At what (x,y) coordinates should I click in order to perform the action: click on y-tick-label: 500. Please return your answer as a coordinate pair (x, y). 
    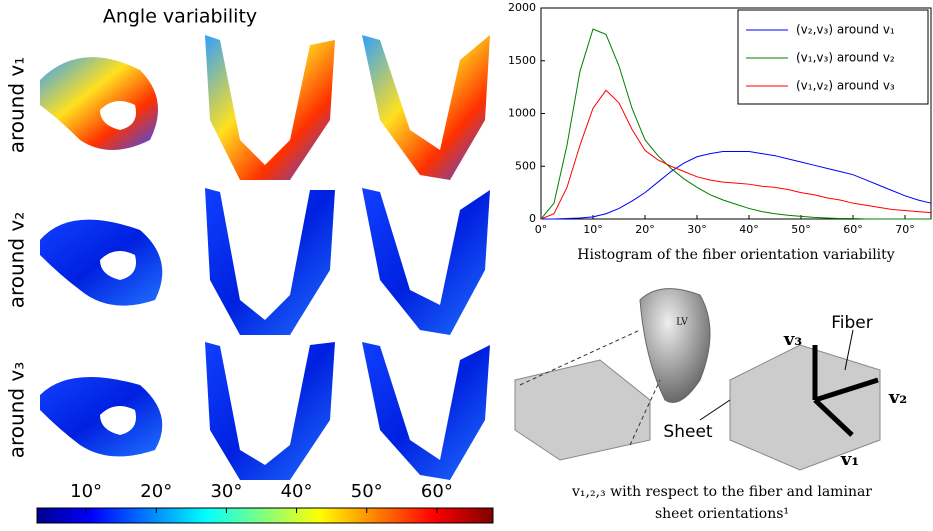
    Looking at the image, I should click on (525, 165).